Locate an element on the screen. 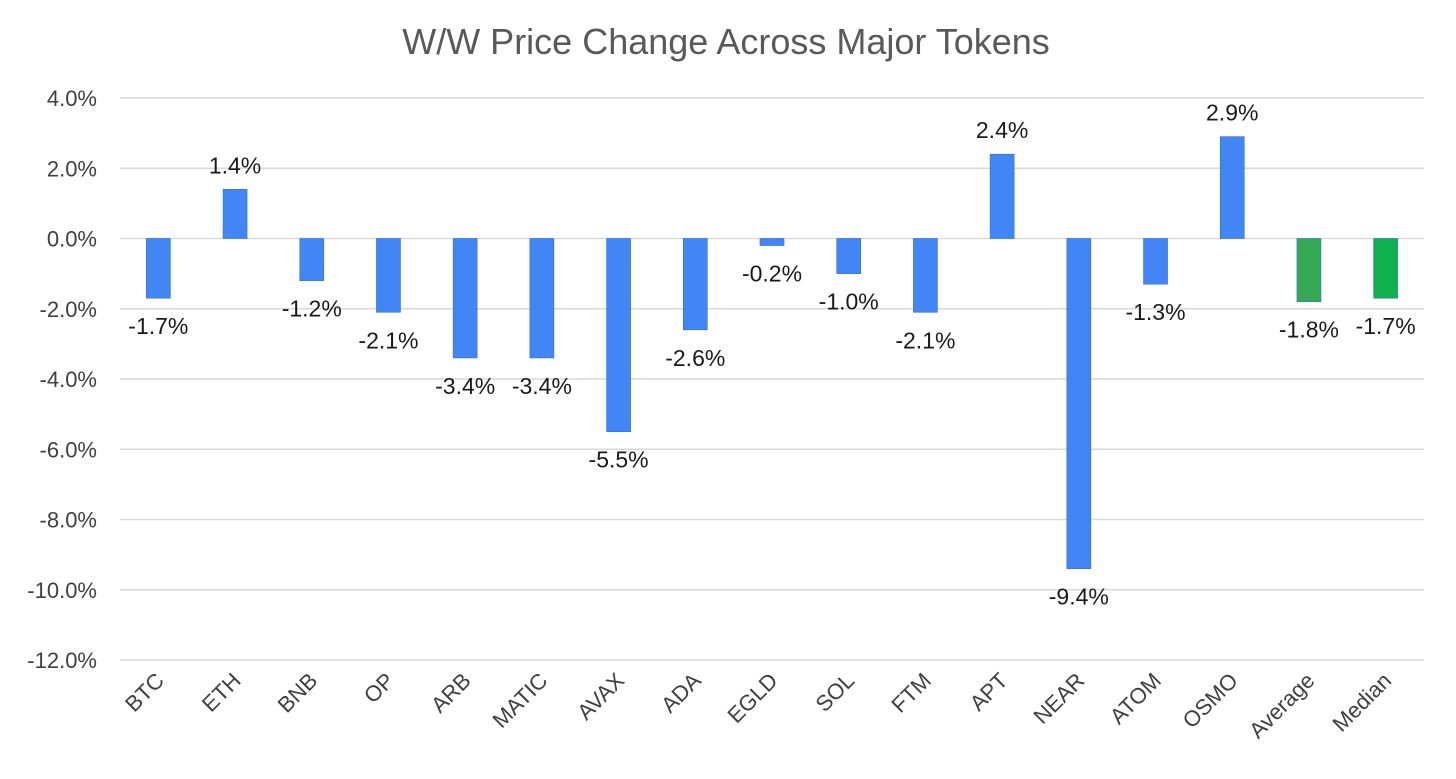 The width and height of the screenshot is (1456, 779). bar-eth is located at coordinates (235, 214).